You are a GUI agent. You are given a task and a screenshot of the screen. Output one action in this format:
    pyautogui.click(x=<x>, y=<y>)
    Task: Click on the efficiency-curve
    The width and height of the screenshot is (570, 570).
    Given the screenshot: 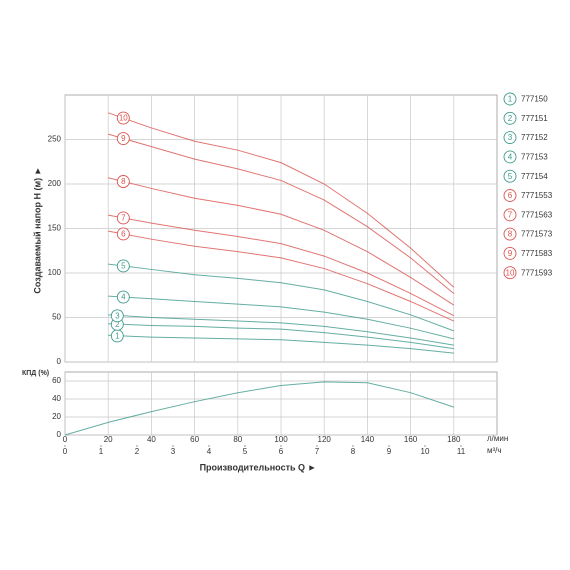 What is the action you would take?
    pyautogui.click(x=259, y=408)
    